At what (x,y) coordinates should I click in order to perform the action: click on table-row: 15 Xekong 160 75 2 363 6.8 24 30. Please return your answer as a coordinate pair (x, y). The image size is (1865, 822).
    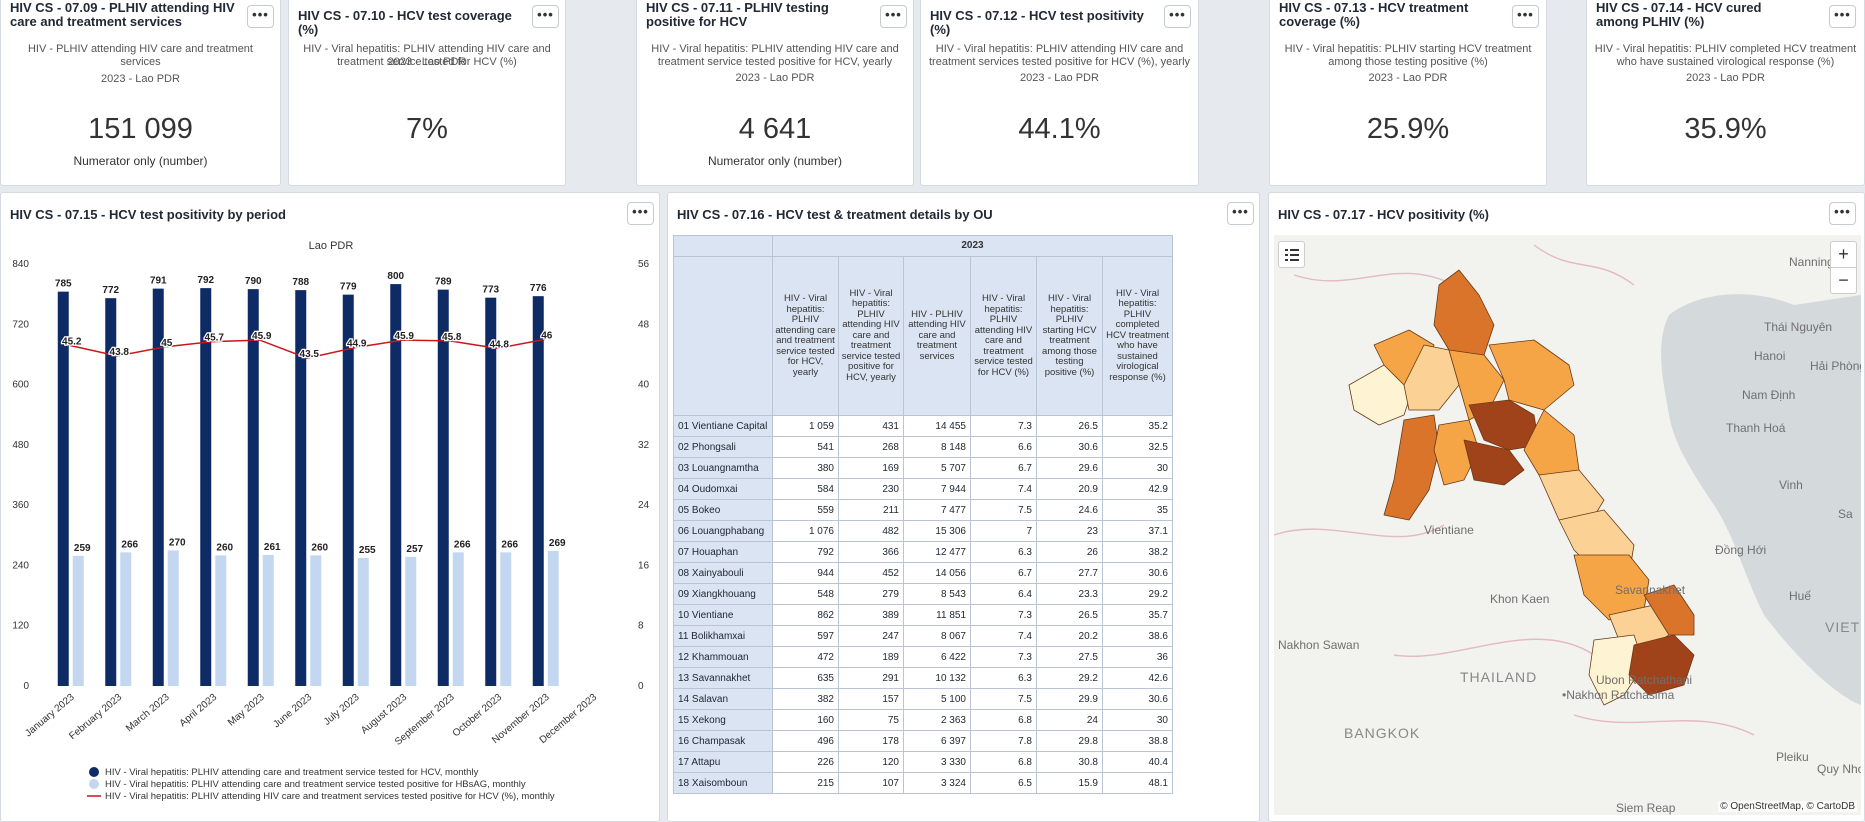
    Looking at the image, I should click on (923, 720).